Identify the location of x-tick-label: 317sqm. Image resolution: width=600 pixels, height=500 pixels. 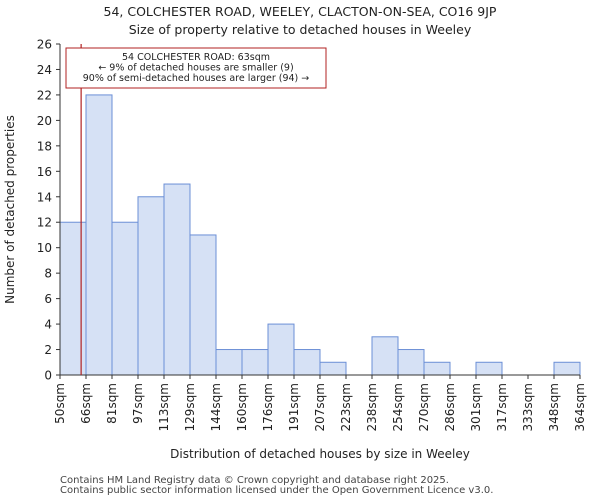
(502, 407).